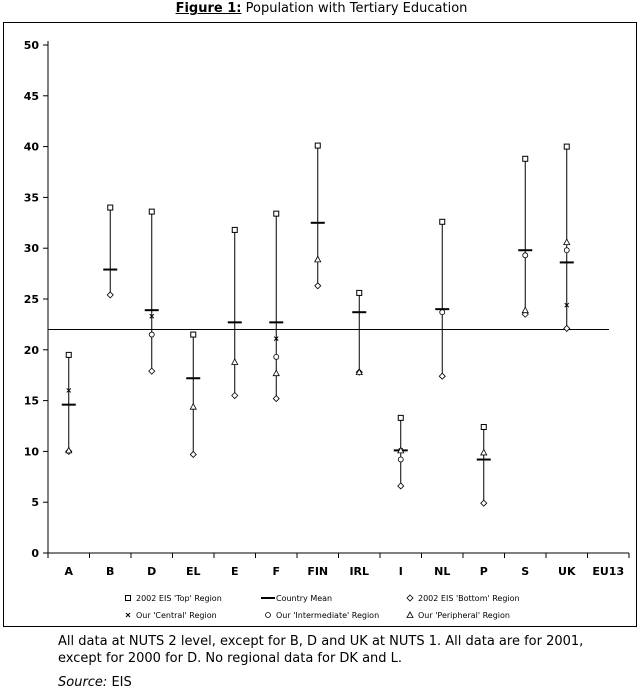 This screenshot has width=643, height=693. What do you see at coordinates (304, 598) in the screenshot?
I see `legend-label: Country Mean` at bounding box center [304, 598].